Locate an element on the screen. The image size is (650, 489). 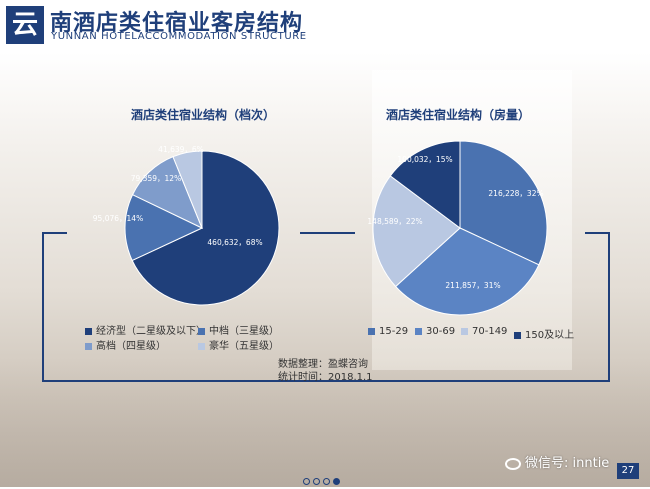
frame-bottom is located at coordinates (326, 381).